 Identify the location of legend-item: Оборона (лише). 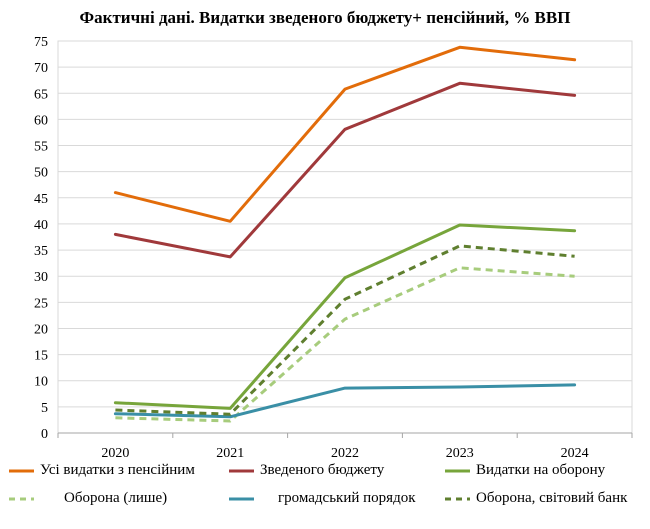
(87, 498).